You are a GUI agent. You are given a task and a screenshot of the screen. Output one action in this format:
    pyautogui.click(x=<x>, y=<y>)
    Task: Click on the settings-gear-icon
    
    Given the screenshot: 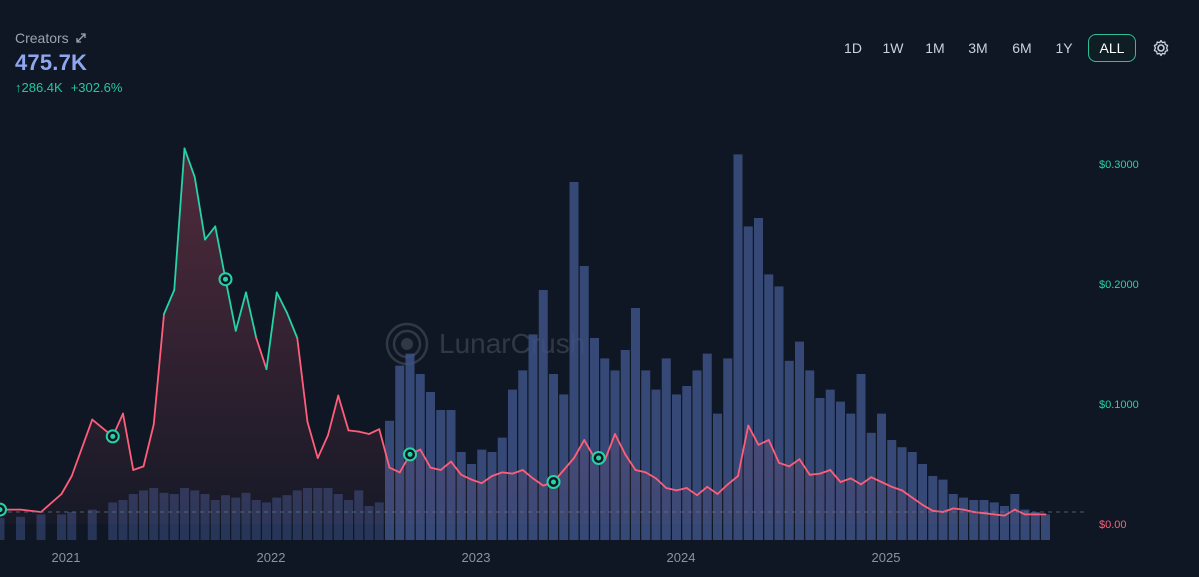 What is the action you would take?
    pyautogui.click(x=1161, y=48)
    